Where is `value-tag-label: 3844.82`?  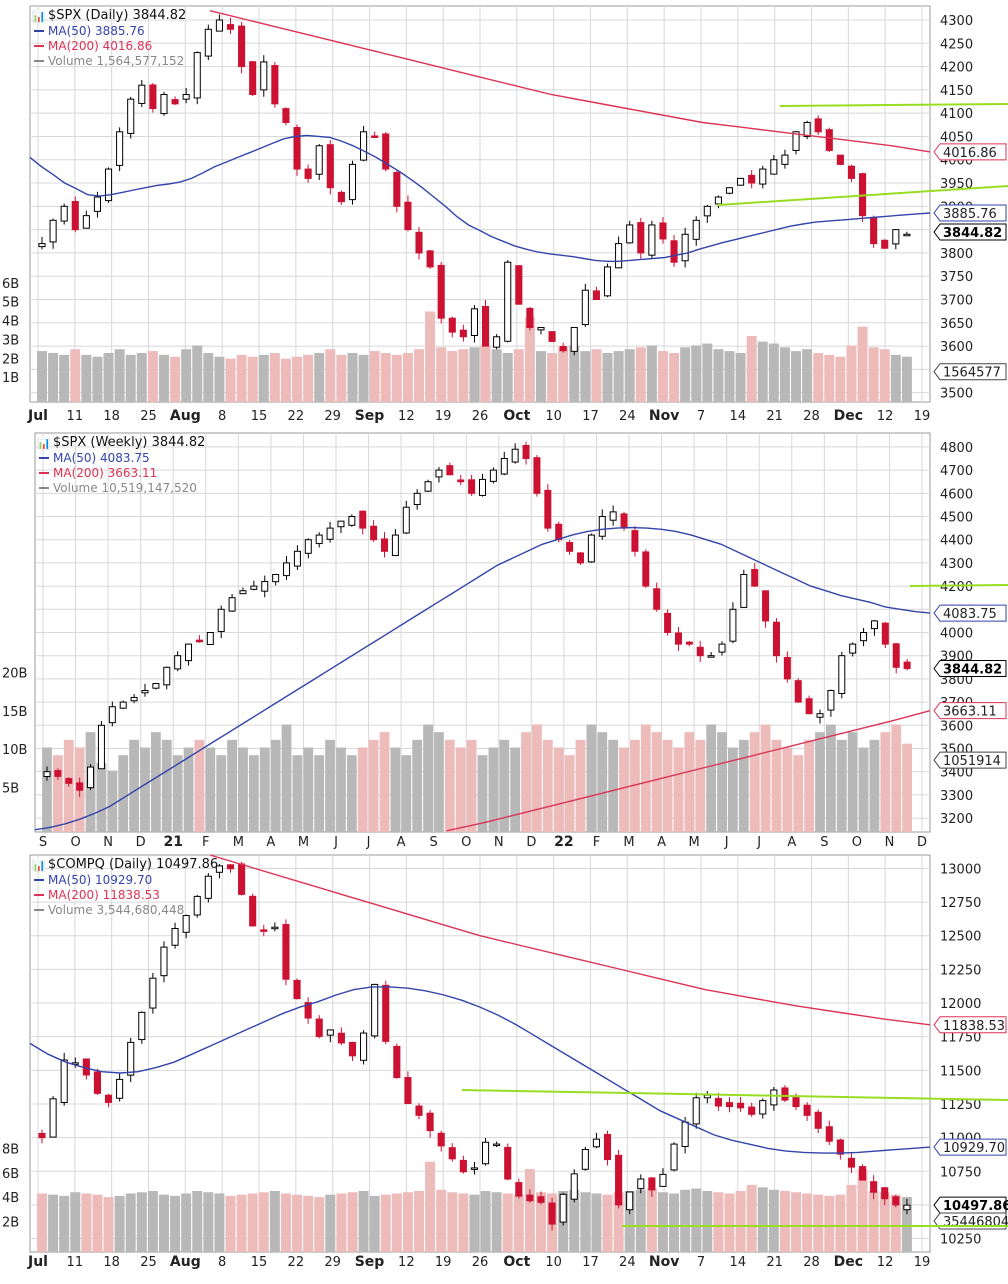 value-tag-label: 3844.82 is located at coordinates (972, 669).